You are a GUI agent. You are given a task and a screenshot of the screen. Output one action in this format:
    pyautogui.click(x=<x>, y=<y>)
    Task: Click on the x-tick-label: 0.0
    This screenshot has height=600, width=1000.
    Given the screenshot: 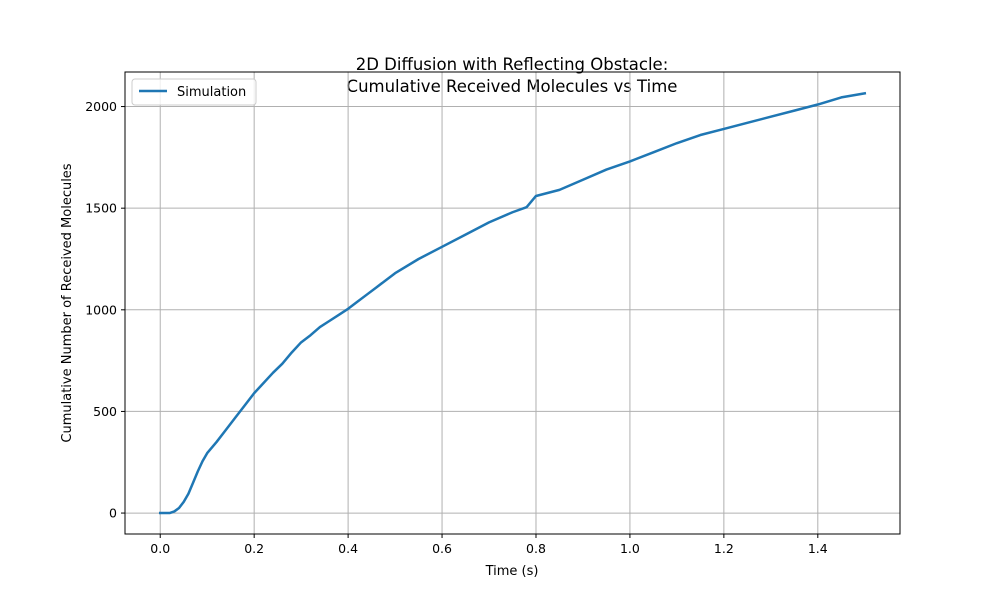 What is the action you would take?
    pyautogui.click(x=160, y=548)
    